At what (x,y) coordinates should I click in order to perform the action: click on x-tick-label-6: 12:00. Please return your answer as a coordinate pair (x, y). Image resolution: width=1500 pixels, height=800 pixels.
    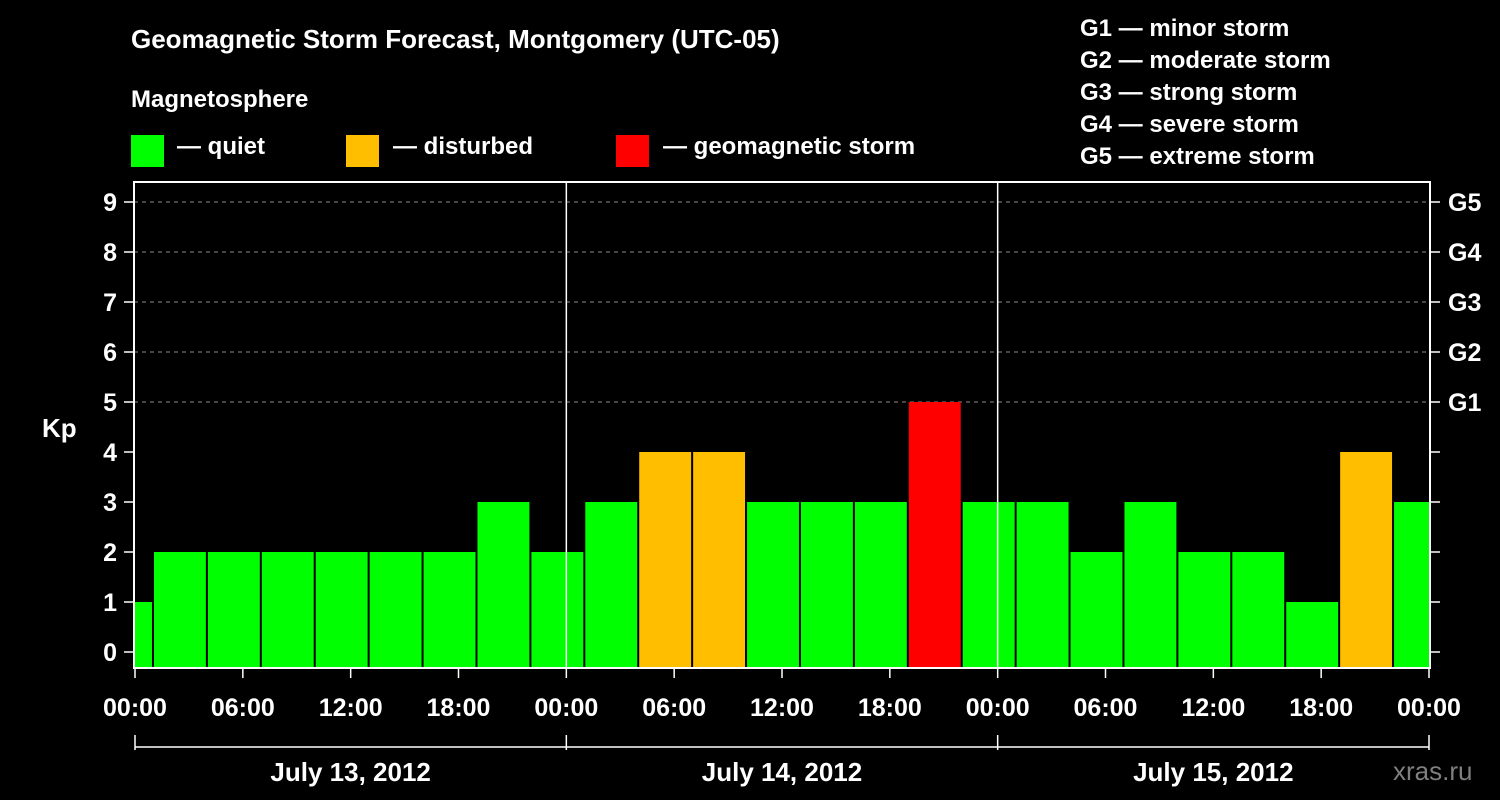
    Looking at the image, I should click on (782, 708).